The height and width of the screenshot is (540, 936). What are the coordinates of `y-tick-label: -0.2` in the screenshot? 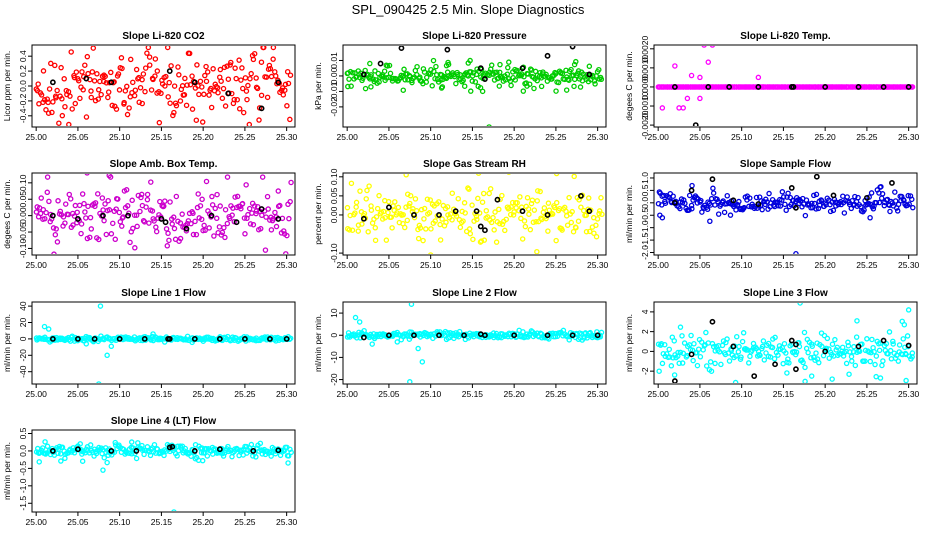 It's located at (23, 100).